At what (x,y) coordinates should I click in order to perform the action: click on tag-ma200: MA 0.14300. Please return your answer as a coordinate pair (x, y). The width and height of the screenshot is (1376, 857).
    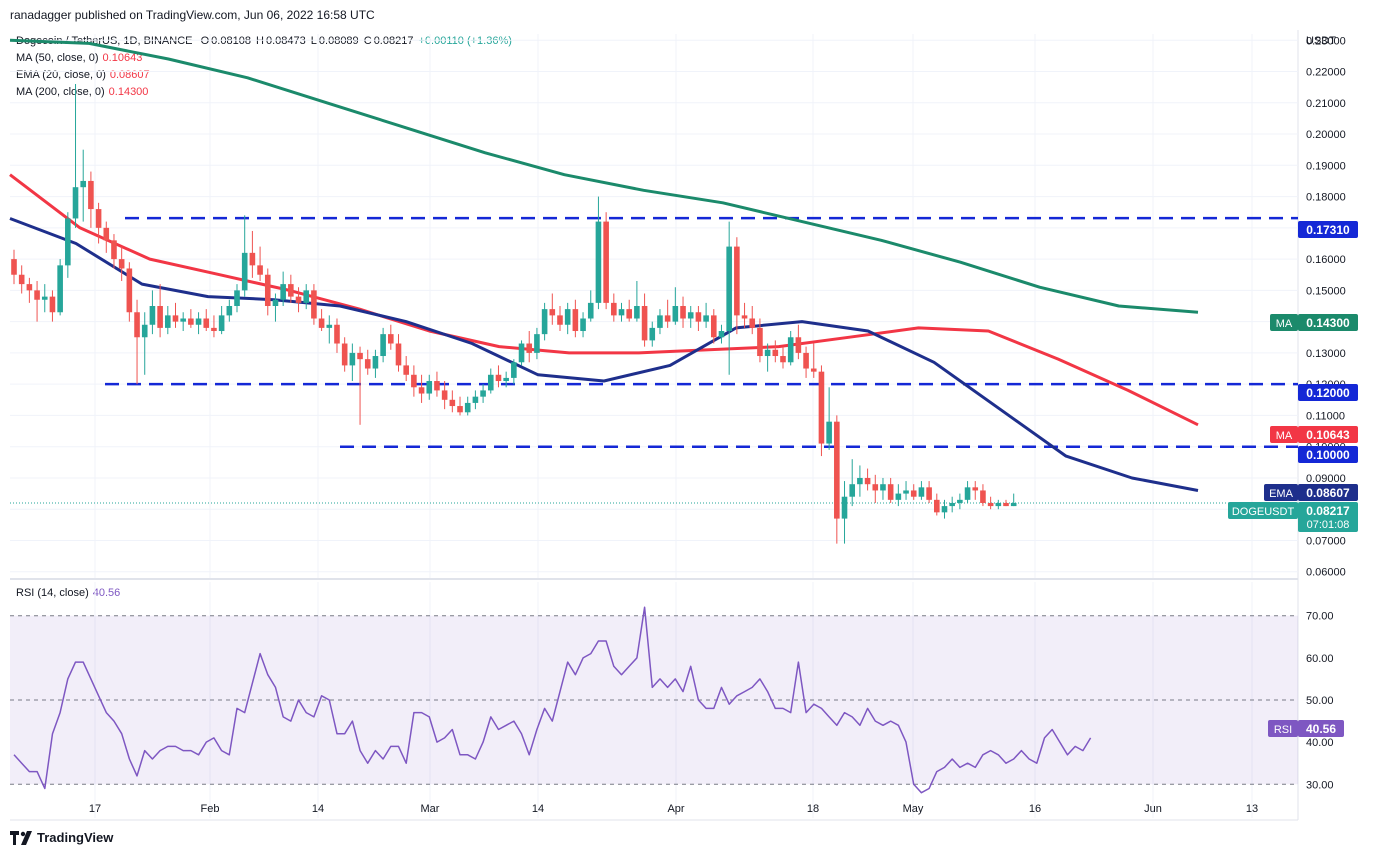
    Looking at the image, I should click on (1314, 322).